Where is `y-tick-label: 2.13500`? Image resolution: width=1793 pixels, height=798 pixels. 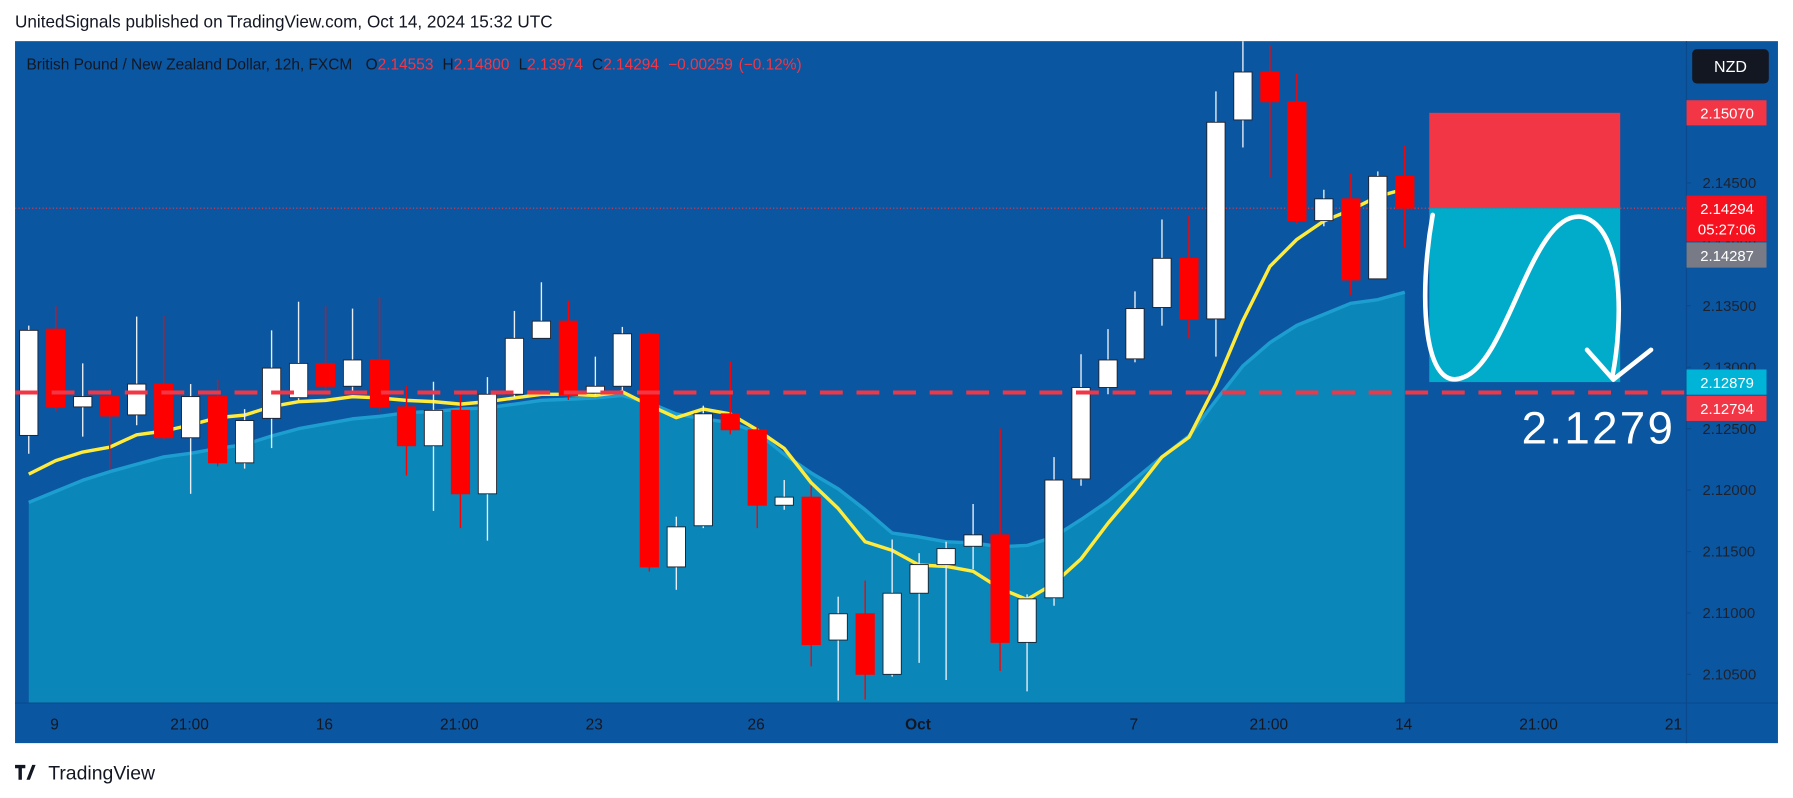
y-tick-label: 2.13500 is located at coordinates (1730, 307).